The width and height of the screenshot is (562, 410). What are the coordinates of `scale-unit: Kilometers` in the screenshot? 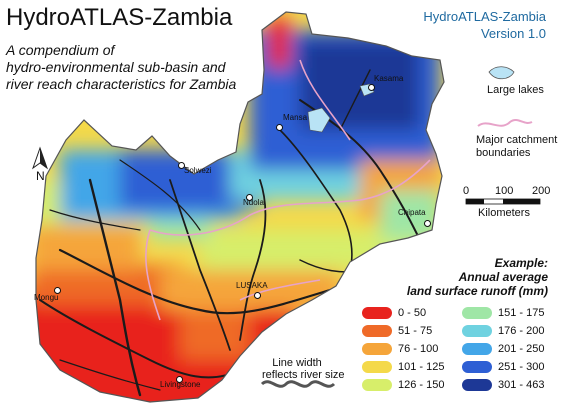 It's located at (504, 213).